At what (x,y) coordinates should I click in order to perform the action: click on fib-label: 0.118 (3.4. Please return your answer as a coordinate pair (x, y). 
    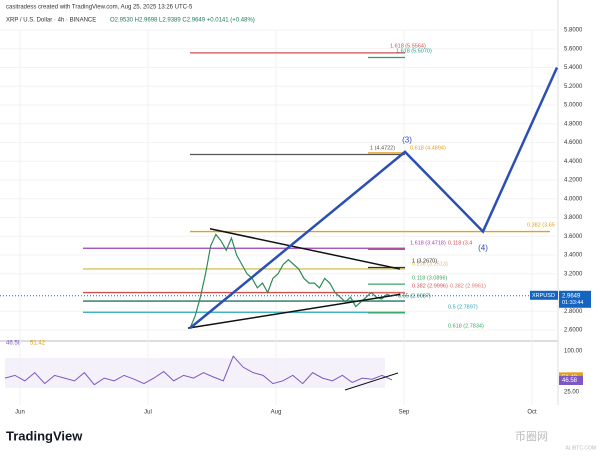
    Looking at the image, I should click on (460, 243).